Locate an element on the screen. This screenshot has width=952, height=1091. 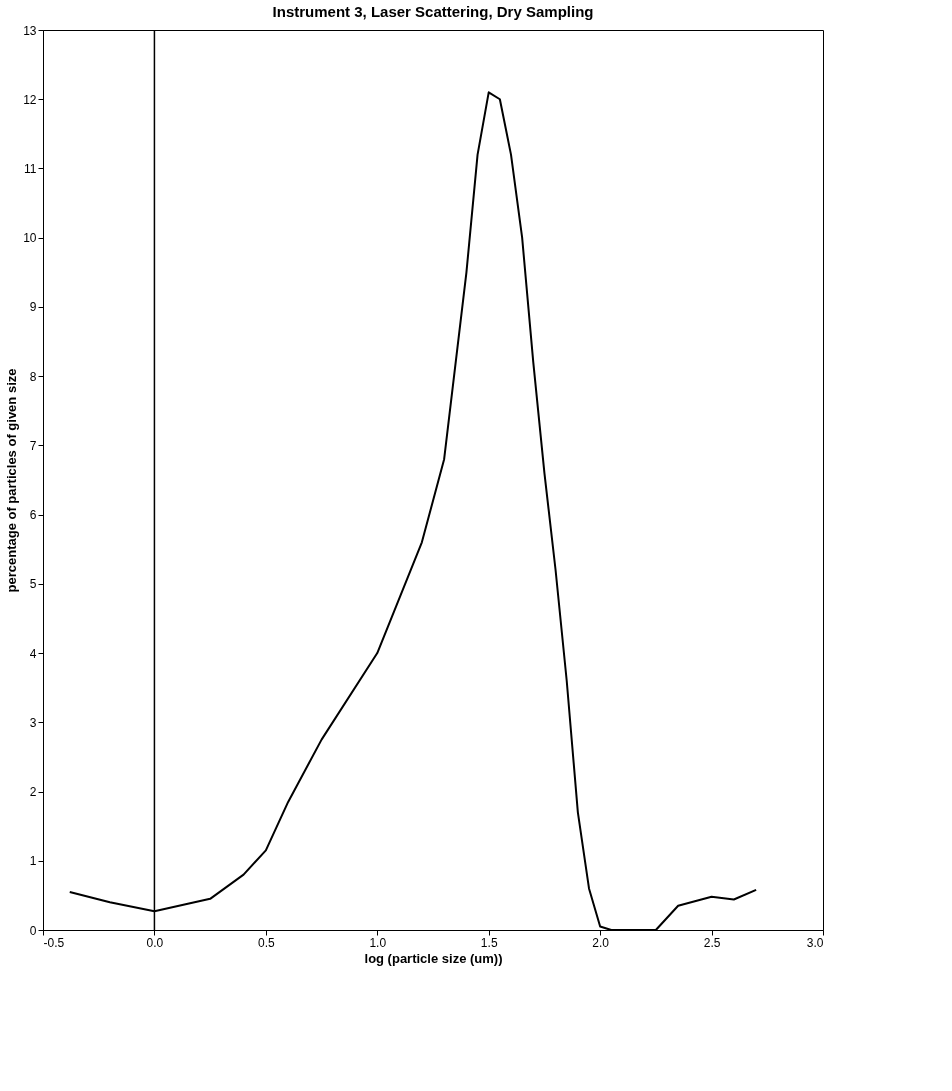
x-tick-label: 1.0 is located at coordinates (378, 942).